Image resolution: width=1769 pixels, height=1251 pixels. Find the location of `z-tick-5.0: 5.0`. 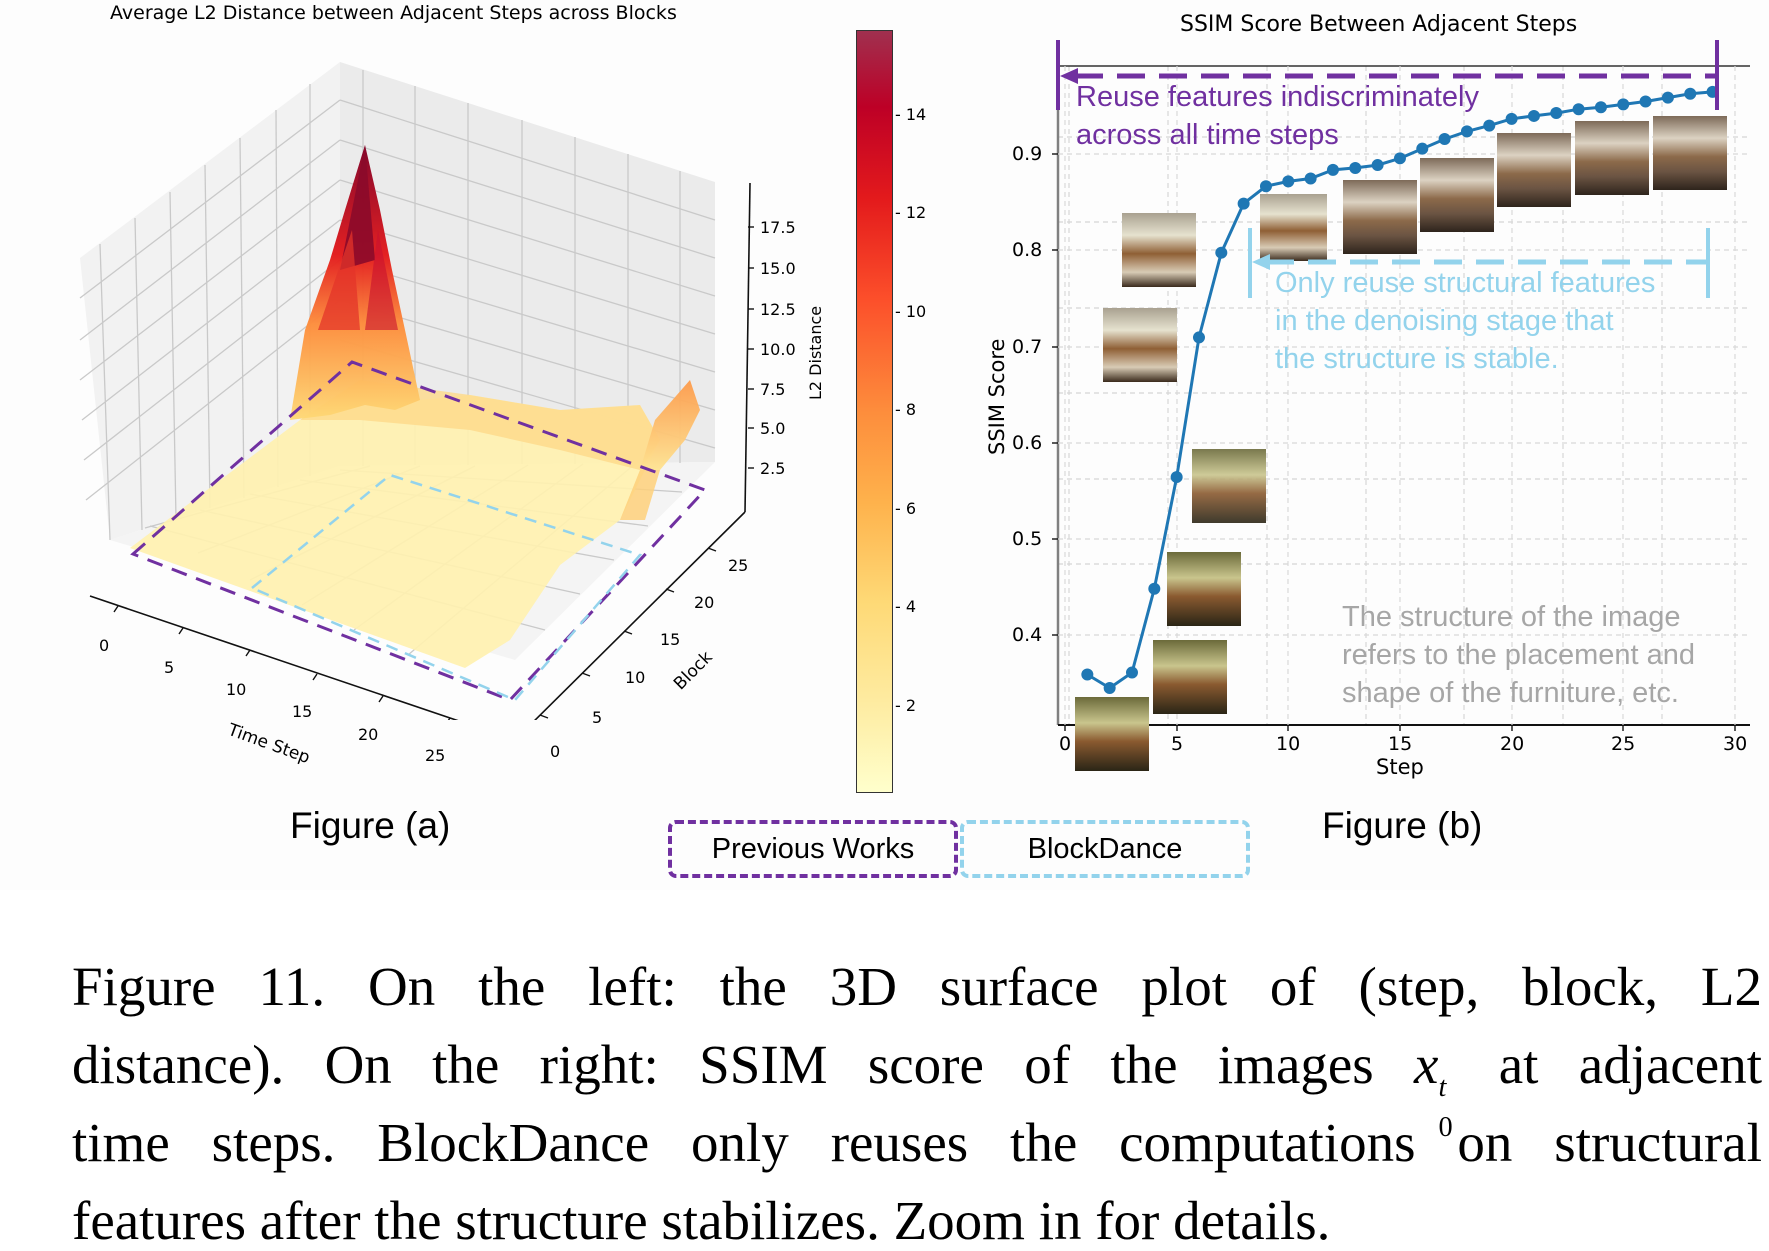

z-tick-5.0: 5.0 is located at coordinates (773, 428).